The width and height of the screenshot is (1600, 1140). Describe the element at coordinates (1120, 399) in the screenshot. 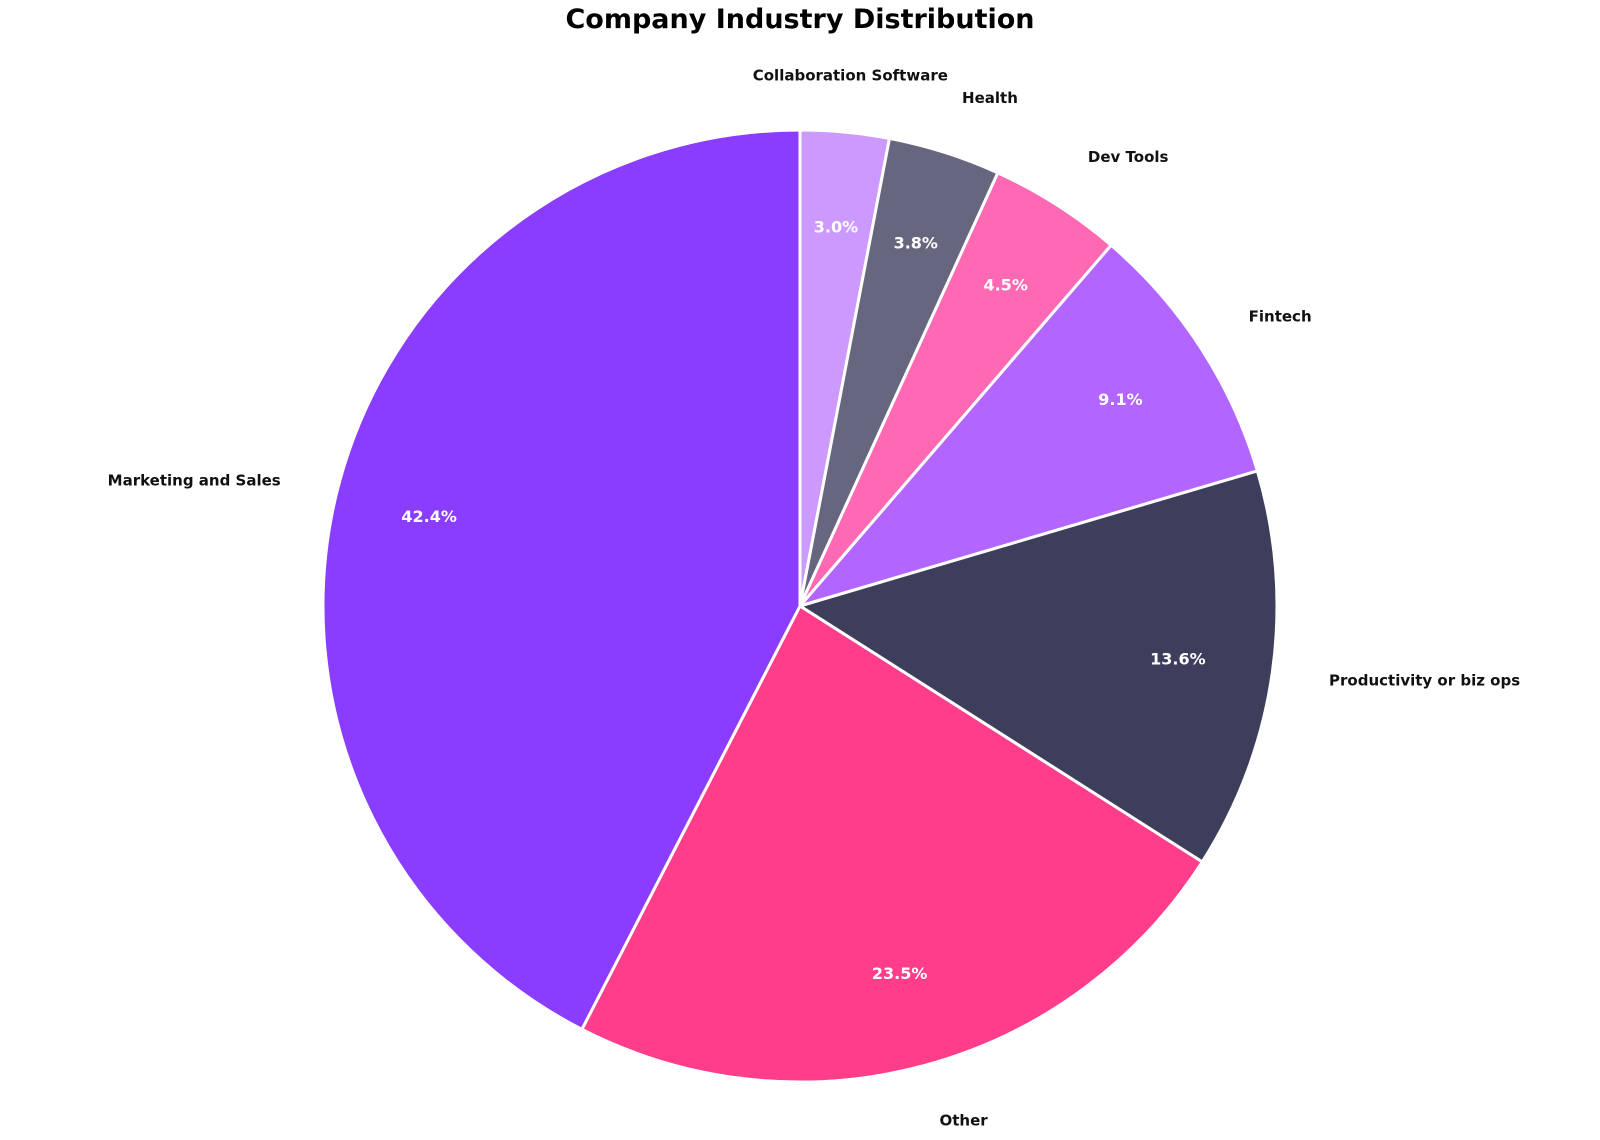

I see `pct-label-fintech: 9.1%` at that location.